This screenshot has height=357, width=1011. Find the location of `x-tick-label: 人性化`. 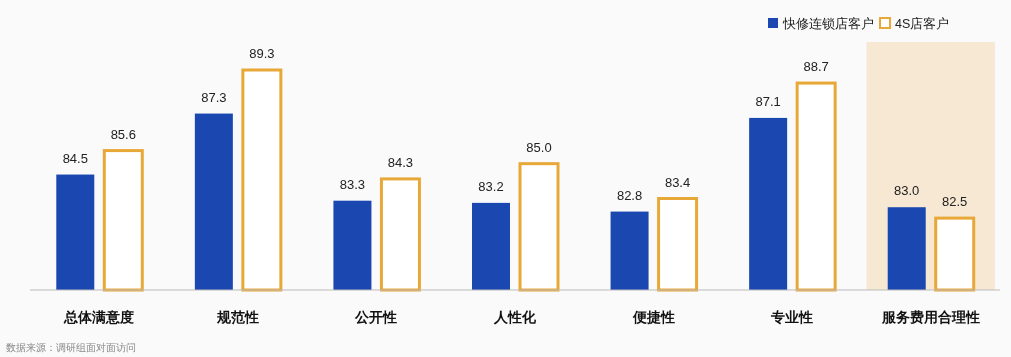

x-tick-label: 人性化 is located at coordinates (515, 317).